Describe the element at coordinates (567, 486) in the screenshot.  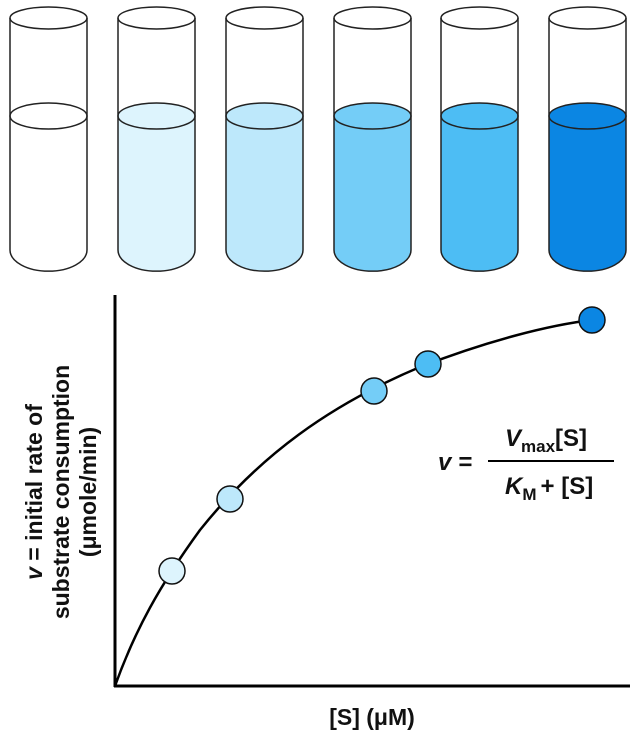
I see `rest: + [S]` at that location.